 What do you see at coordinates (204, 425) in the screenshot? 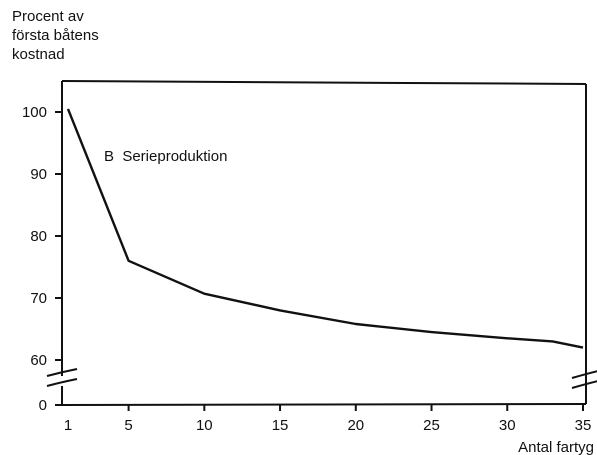
I see `x-tick-label: 10` at bounding box center [204, 425].